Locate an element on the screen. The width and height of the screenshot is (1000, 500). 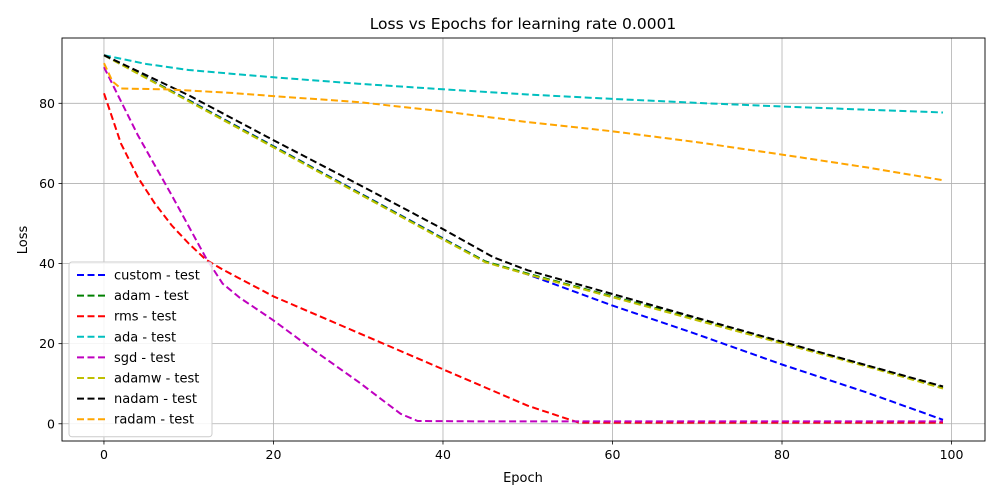
legend-label: custom - test is located at coordinates (157, 276).